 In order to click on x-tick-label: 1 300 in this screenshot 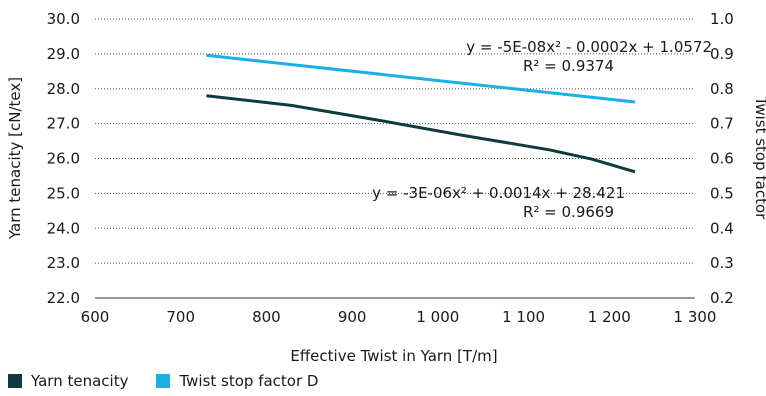, I will do `click(695, 317)`.